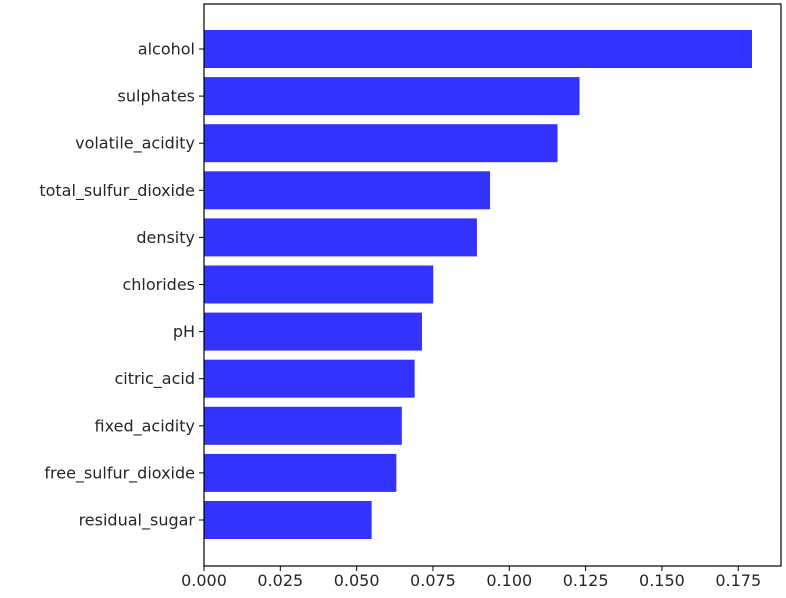 The height and width of the screenshot is (598, 786). What do you see at coordinates (347, 190) in the screenshot?
I see `bar-total-sulfur-dioxide` at bounding box center [347, 190].